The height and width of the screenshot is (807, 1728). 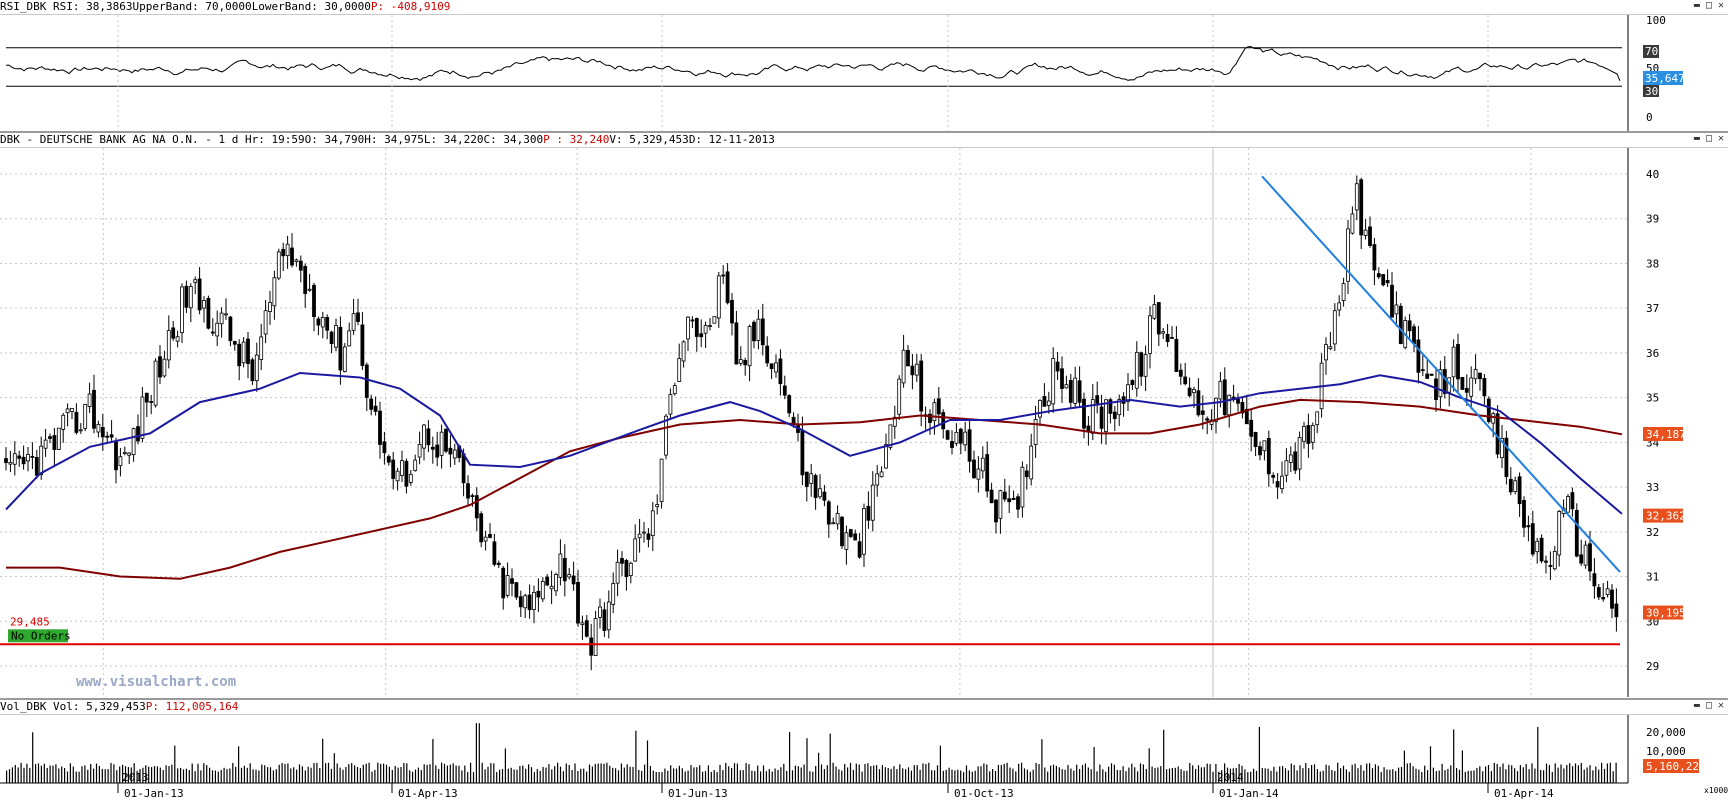 I want to click on volume-last-value-badge: 5,160,221, so click(x=1674, y=766).